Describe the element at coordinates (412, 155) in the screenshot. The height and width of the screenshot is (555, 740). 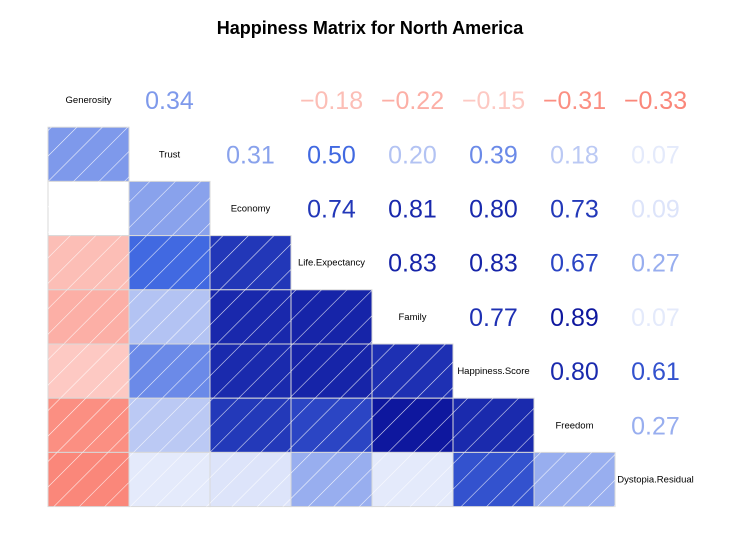
I see `coefficient-label: 0.20` at that location.